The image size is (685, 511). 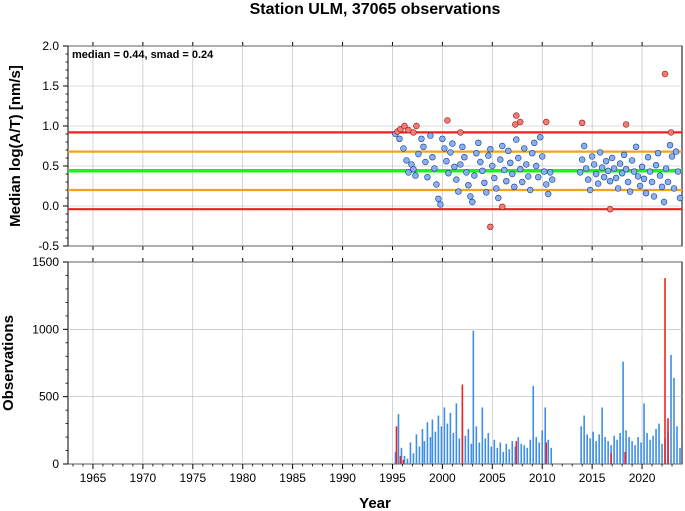 I want to click on x-tick-label: 1985, so click(x=292, y=478).